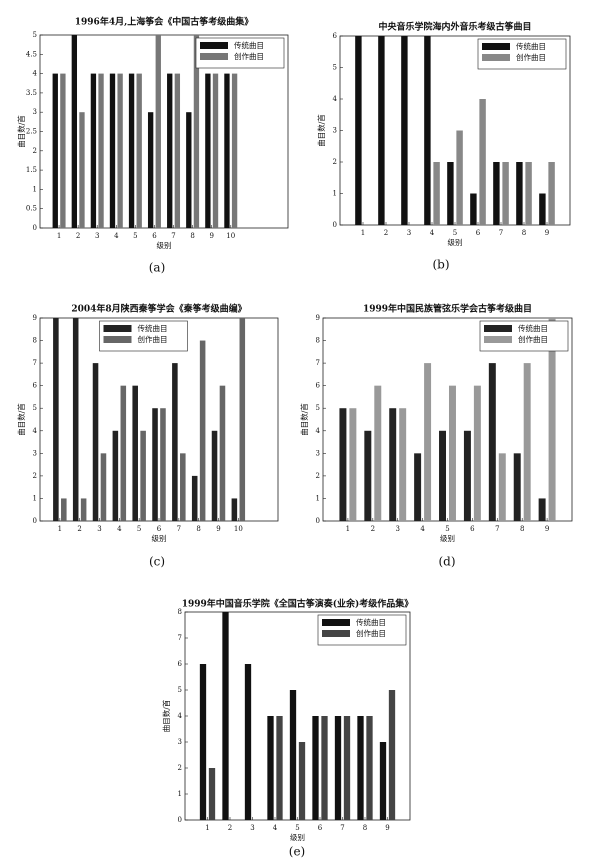  Describe the element at coordinates (158, 309) in the screenshot. I see `chart-title: 2004年8月陕西秦筝学会《秦筝考级曲编》` at that location.